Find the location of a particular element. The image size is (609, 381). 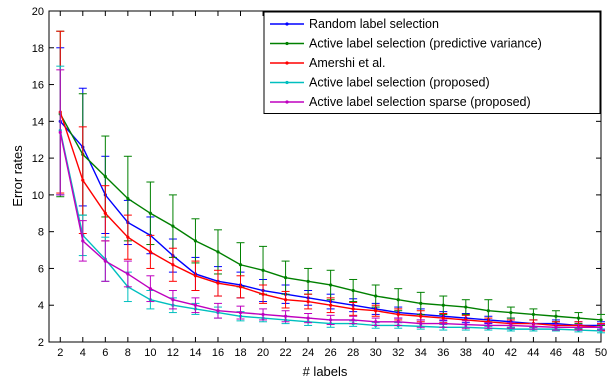

x-tick-label: 44 is located at coordinates (533, 353).